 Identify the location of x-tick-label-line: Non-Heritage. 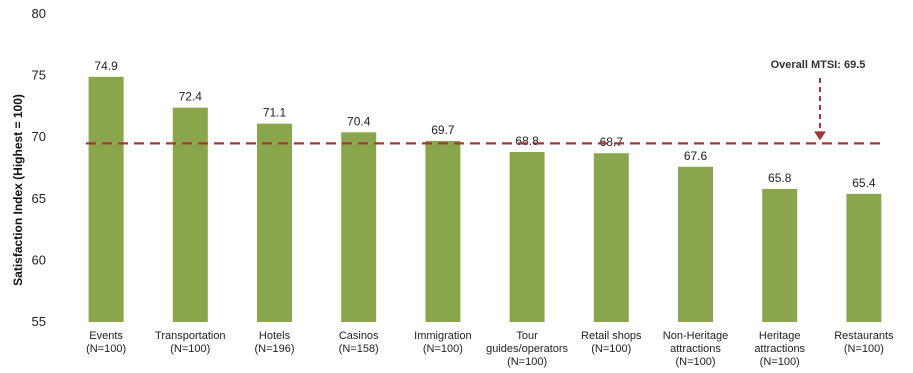
(695, 336).